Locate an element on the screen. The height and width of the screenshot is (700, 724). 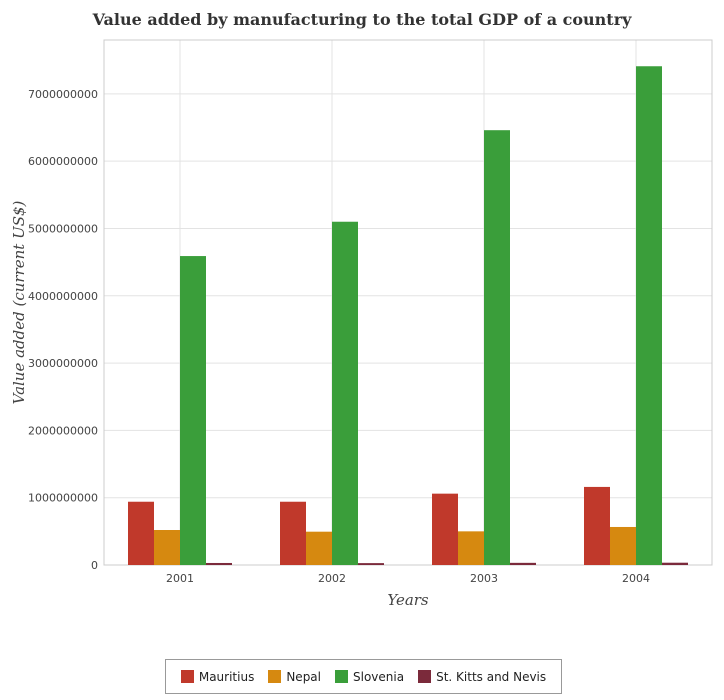
legend-label: Nepal is located at coordinates (303, 676).